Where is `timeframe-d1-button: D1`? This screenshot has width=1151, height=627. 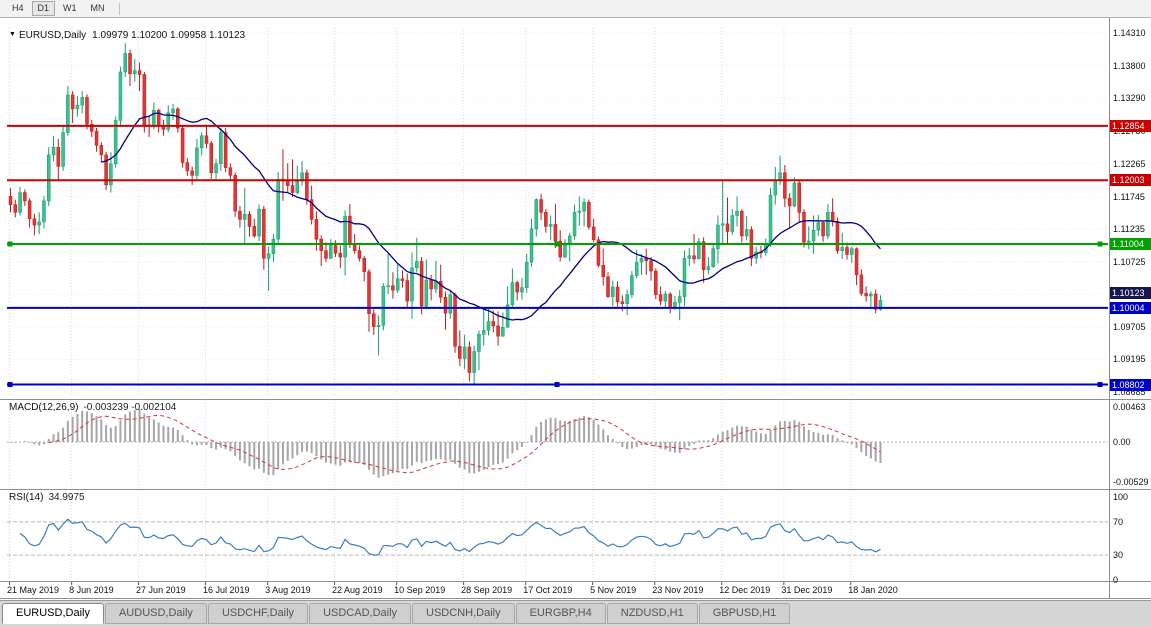 timeframe-d1-button: D1 is located at coordinates (43, 8).